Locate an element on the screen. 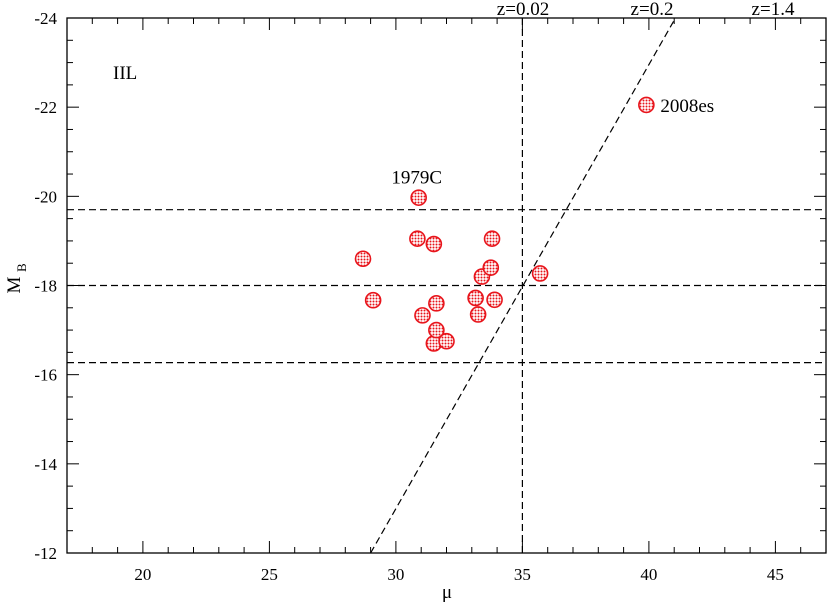 The height and width of the screenshot is (602, 830). y-axis-title: M B is located at coordinates (16, 278).